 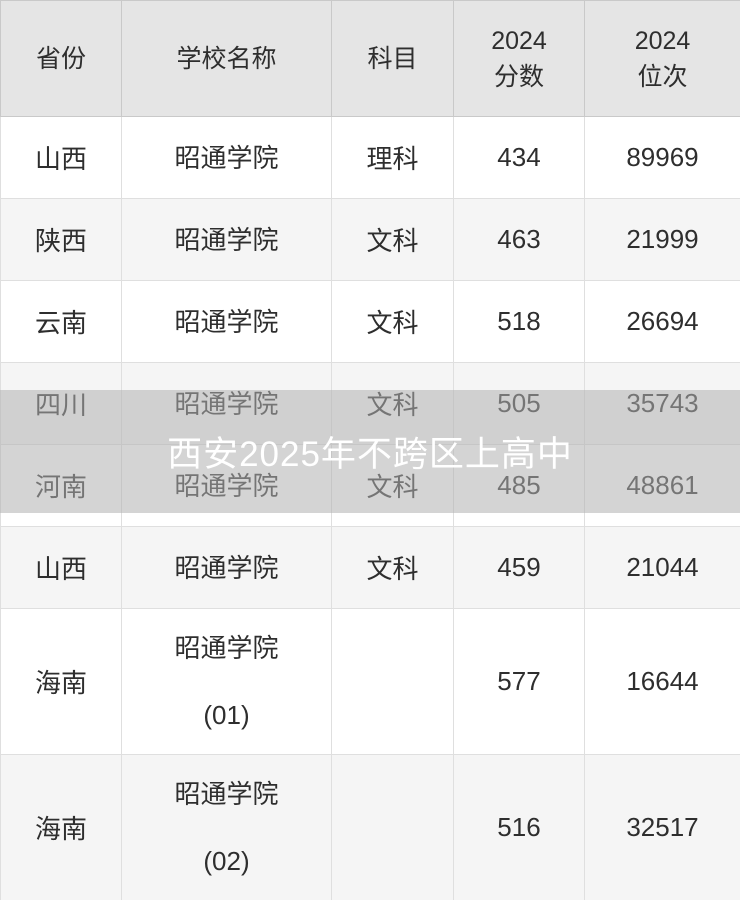 I want to click on cell-subject: 理科, so click(x=392, y=157).